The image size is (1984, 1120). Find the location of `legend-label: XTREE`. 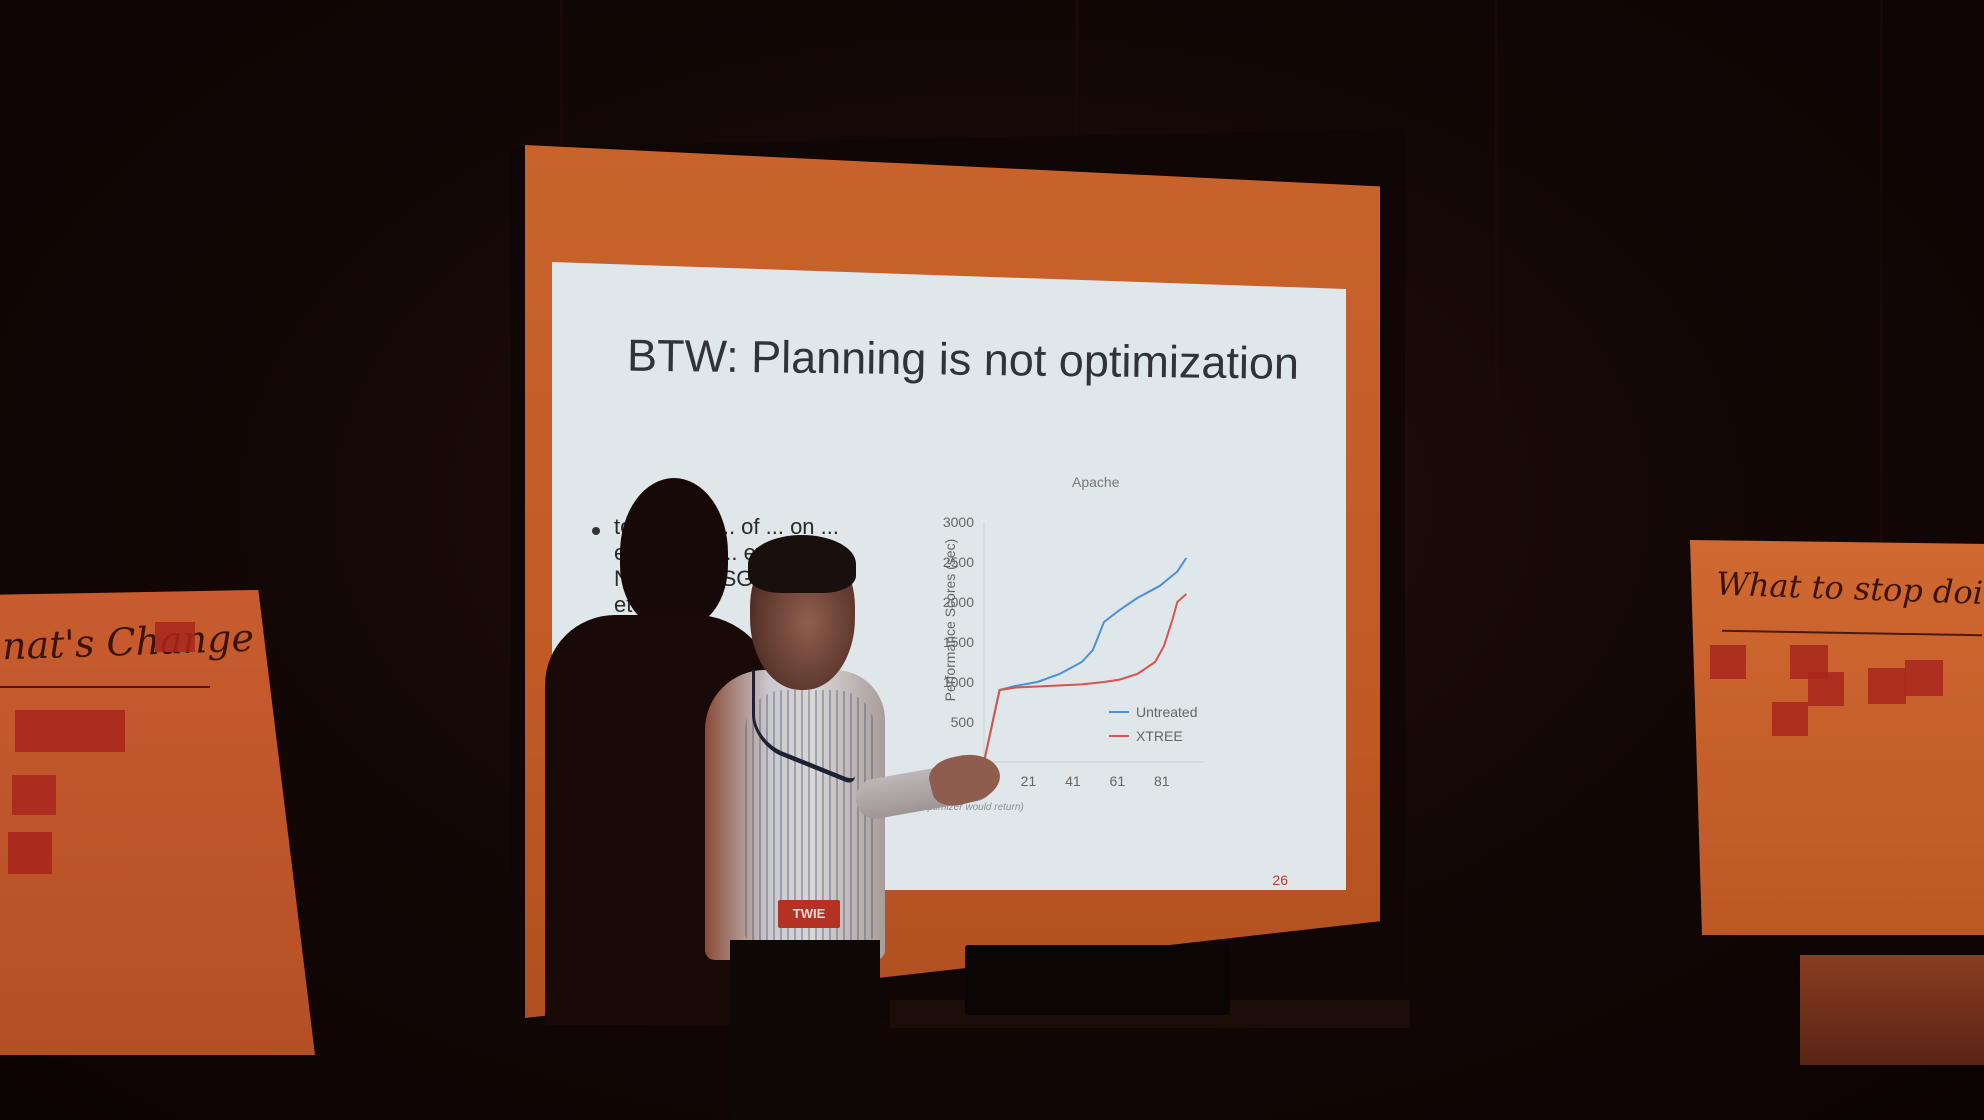

legend-label: XTREE is located at coordinates (1159, 736).